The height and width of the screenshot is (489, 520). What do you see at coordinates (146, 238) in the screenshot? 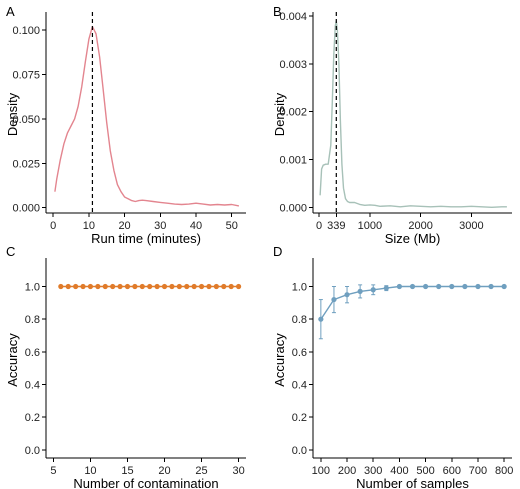
I see `x-axis-label: Run time (minutes)` at bounding box center [146, 238].